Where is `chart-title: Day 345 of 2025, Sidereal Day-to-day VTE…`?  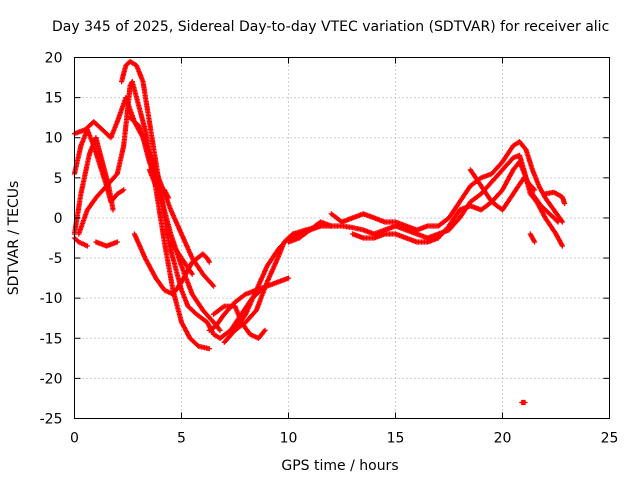 chart-title: Day 345 of 2025, Sidereal Day-to-day VTE… is located at coordinates (330, 27).